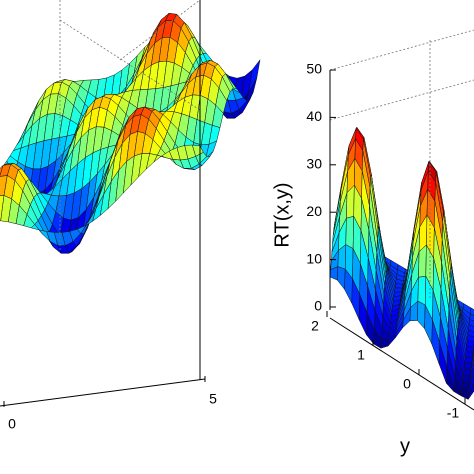  What do you see at coordinates (407, 384) in the screenshot?
I see `y-tick-label: 0` at bounding box center [407, 384].